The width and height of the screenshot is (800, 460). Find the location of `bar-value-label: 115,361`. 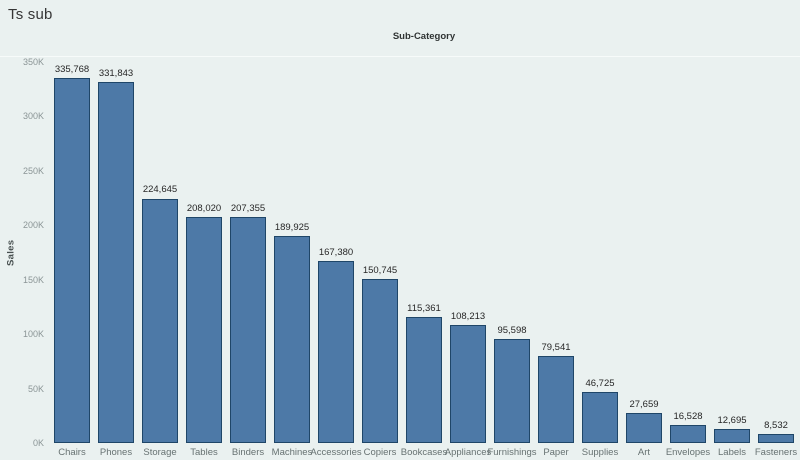

bar-value-label: 115,361 is located at coordinates (424, 309).